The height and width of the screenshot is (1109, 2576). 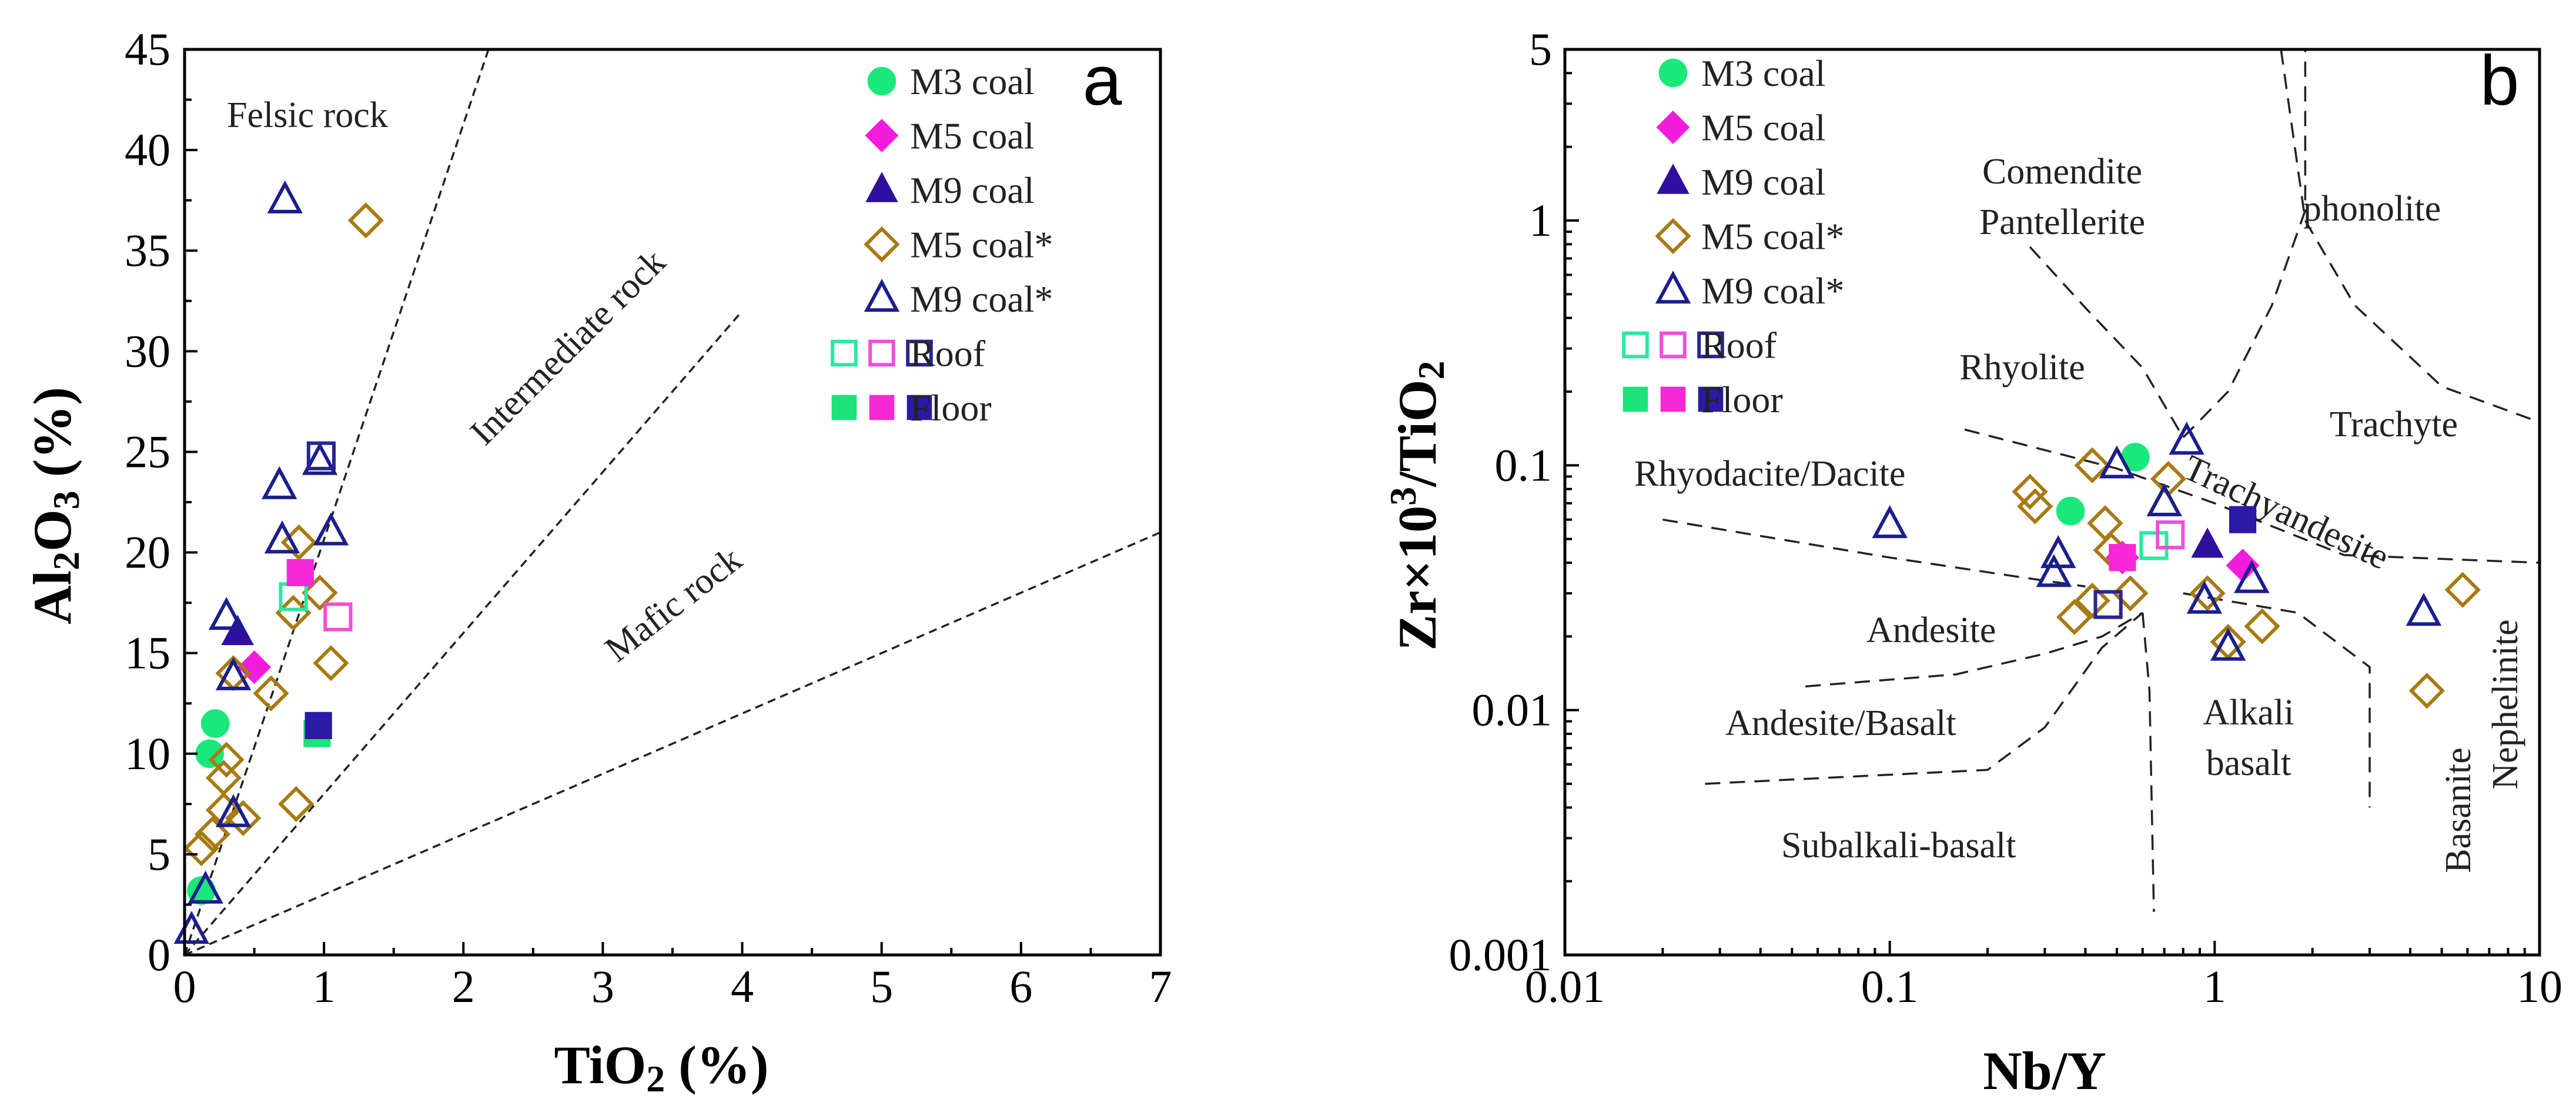 What do you see at coordinates (1673, 399) in the screenshot?
I see `panel-b-legend-marker-floor_m5` at bounding box center [1673, 399].